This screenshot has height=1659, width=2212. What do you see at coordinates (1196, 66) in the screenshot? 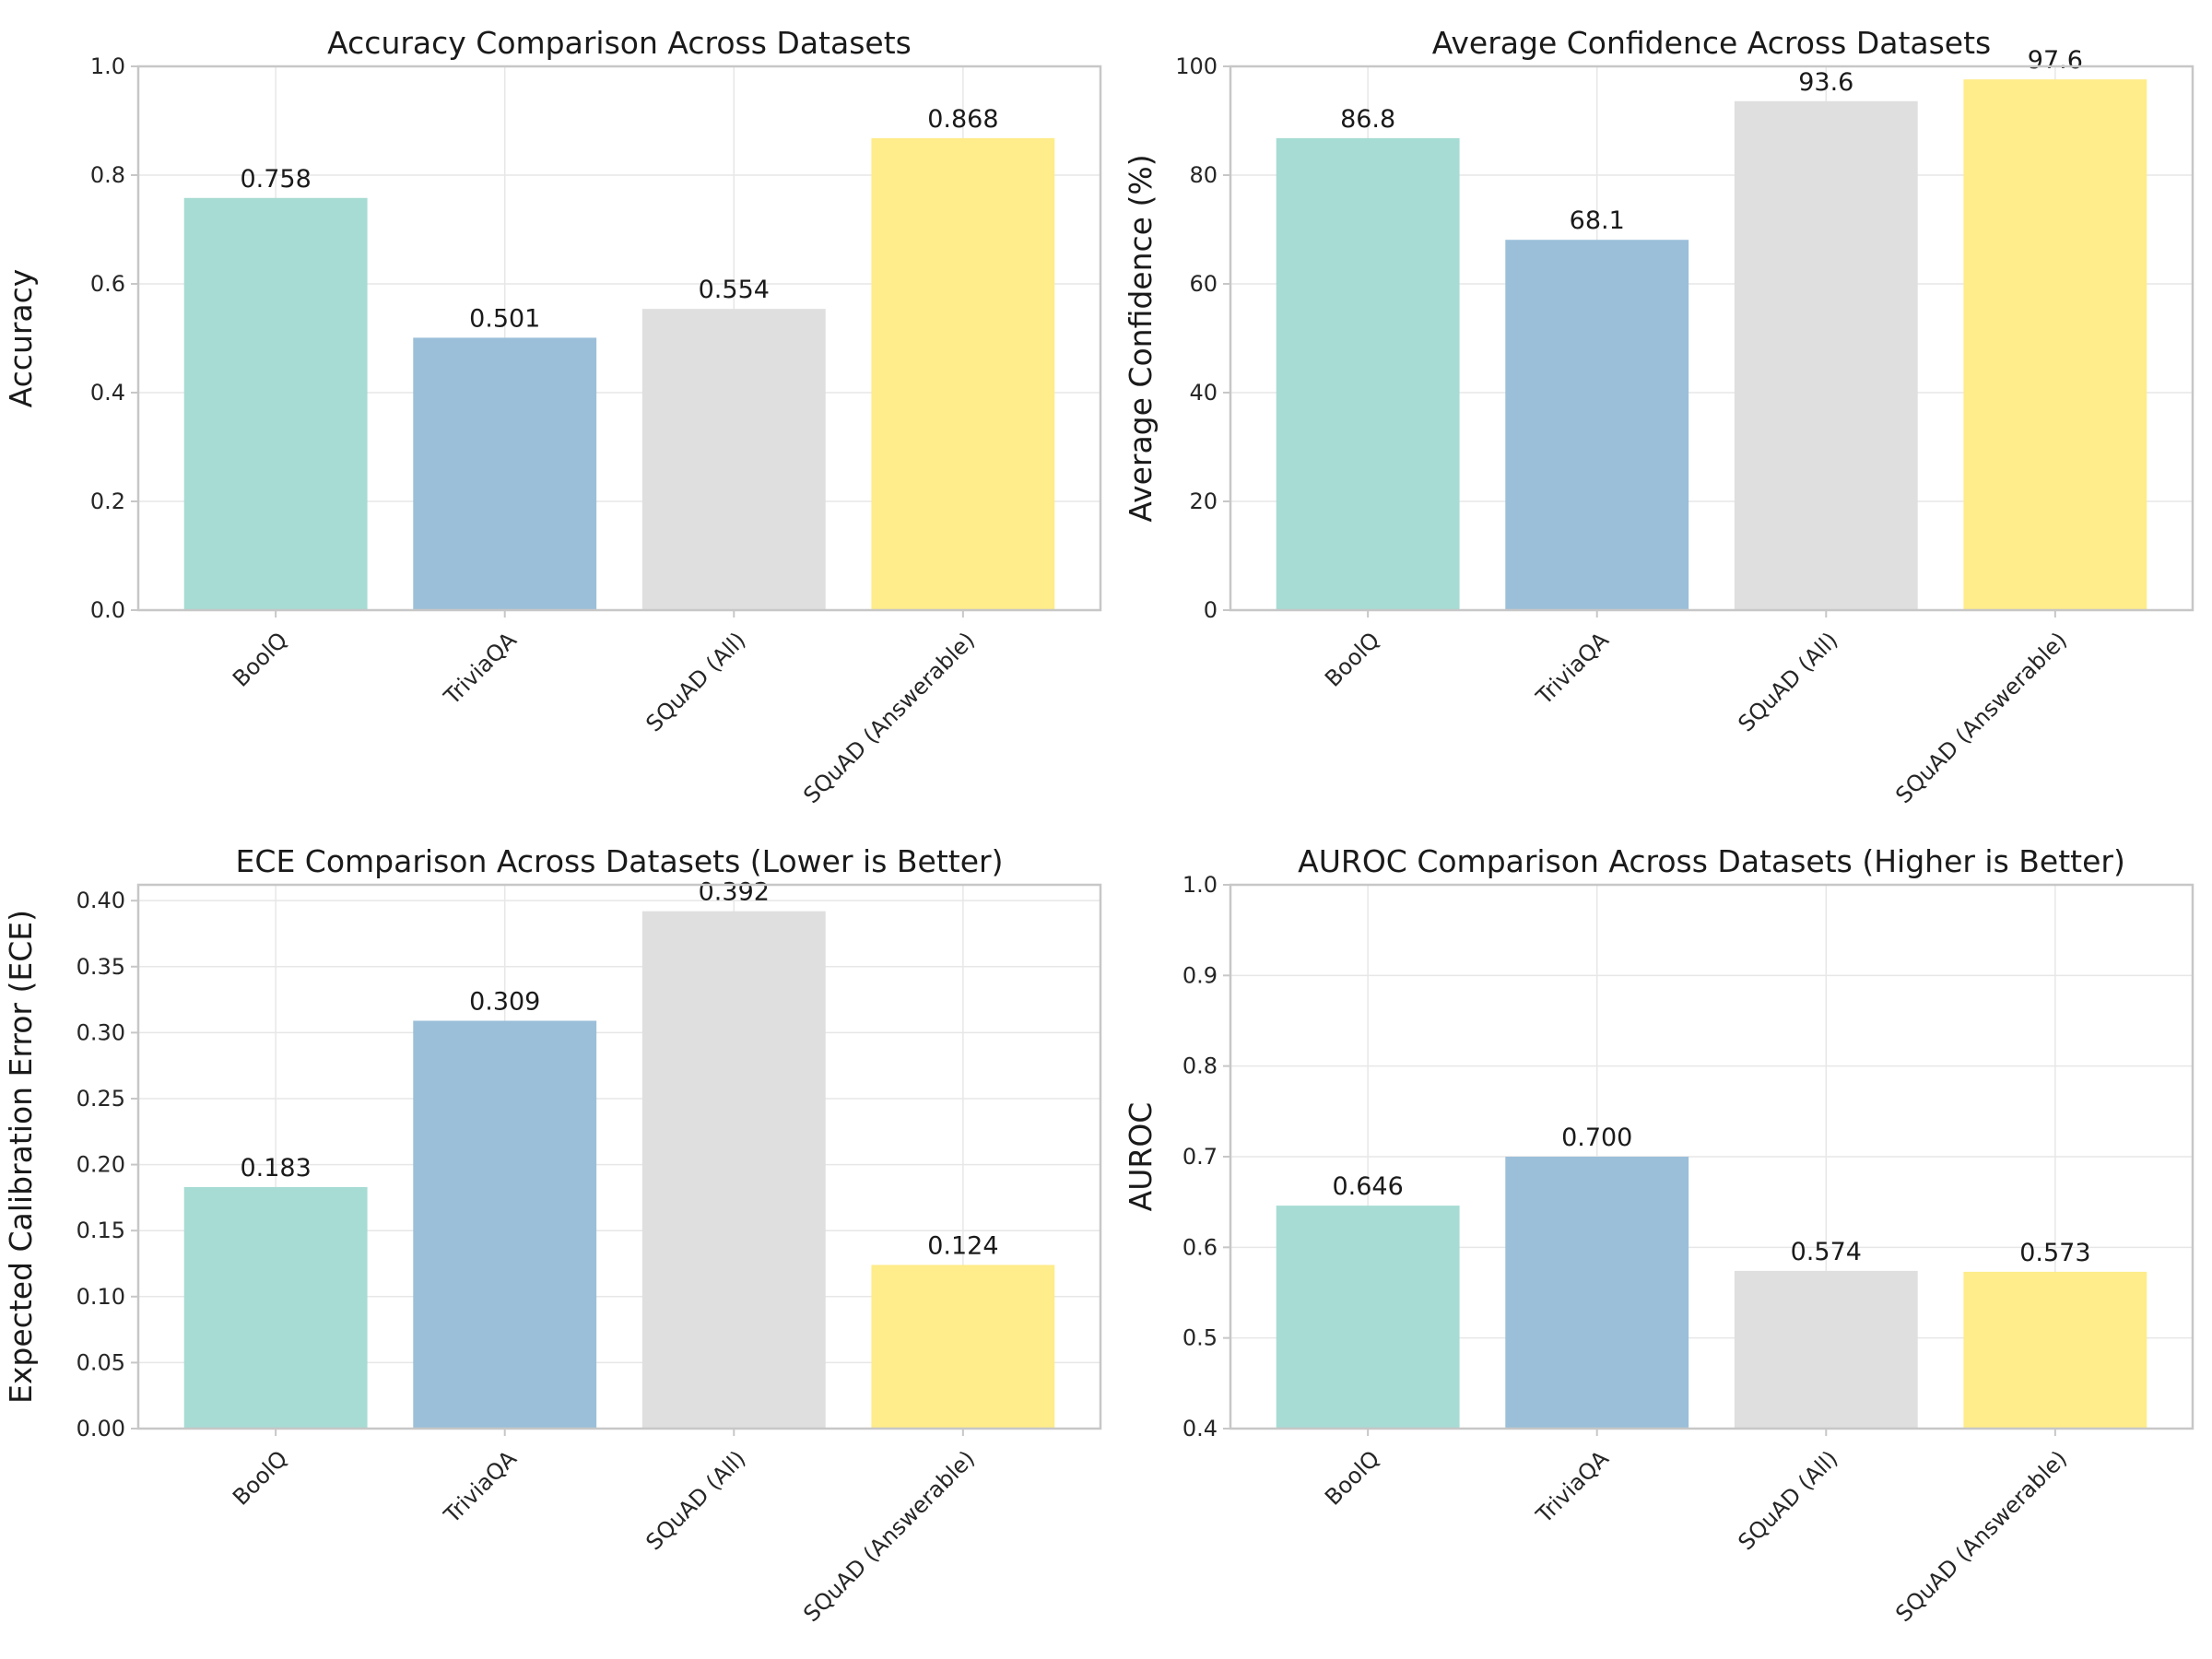
I see `y-tick-label: 100` at bounding box center [1196, 66].